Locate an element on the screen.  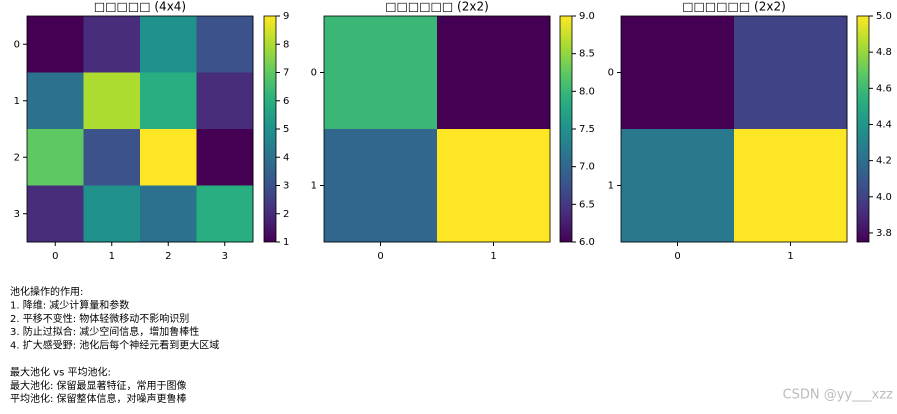
note-line: 3. 防止过拟合: 减少空间信息，增加鲁棒性 is located at coordinates (104, 331).